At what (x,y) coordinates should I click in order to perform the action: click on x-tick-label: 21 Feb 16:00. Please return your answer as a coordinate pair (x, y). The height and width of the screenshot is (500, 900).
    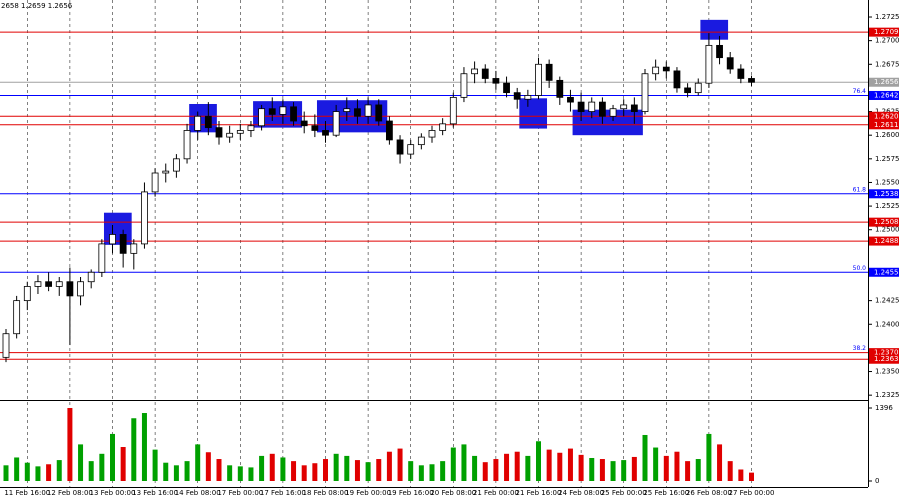
    Looking at the image, I should click on (539, 493).